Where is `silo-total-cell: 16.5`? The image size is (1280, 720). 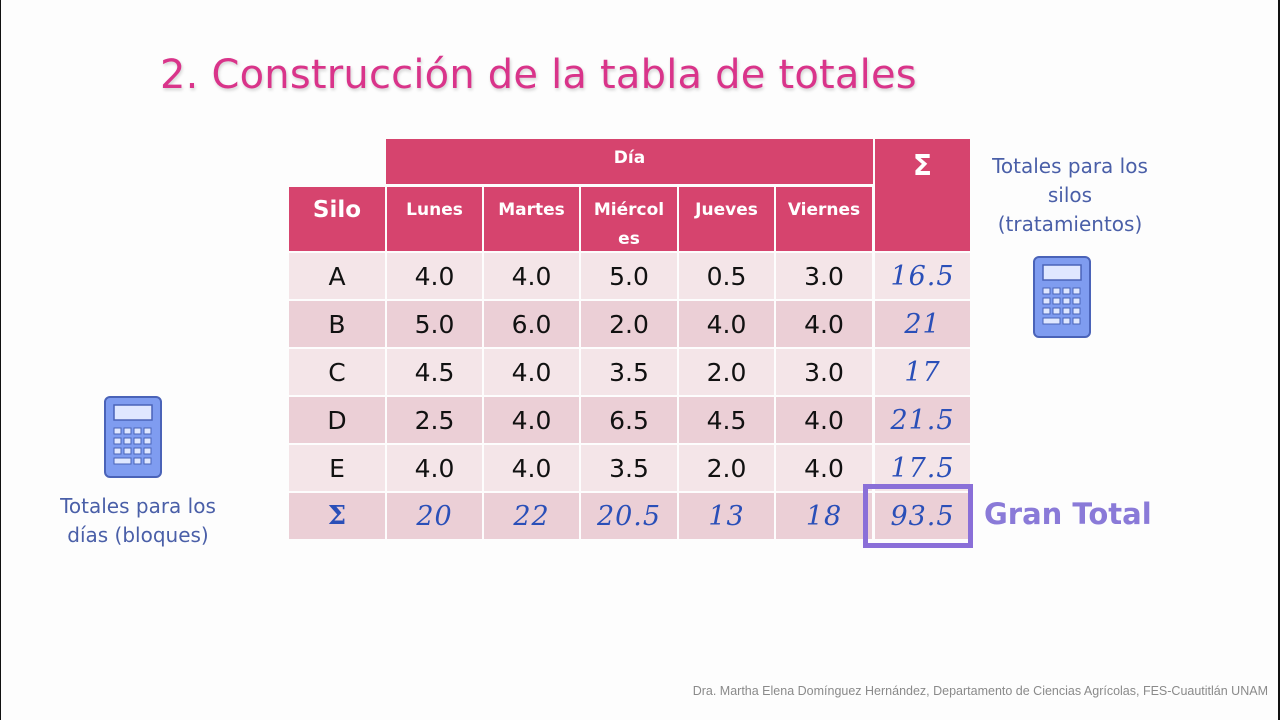 silo-total-cell: 16.5 is located at coordinates (922, 276).